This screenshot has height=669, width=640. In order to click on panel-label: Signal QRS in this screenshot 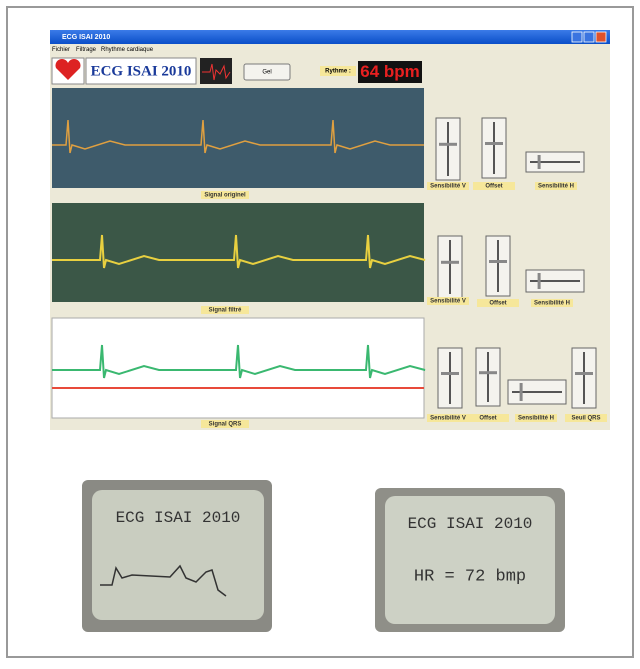, I will do `click(225, 425)`.